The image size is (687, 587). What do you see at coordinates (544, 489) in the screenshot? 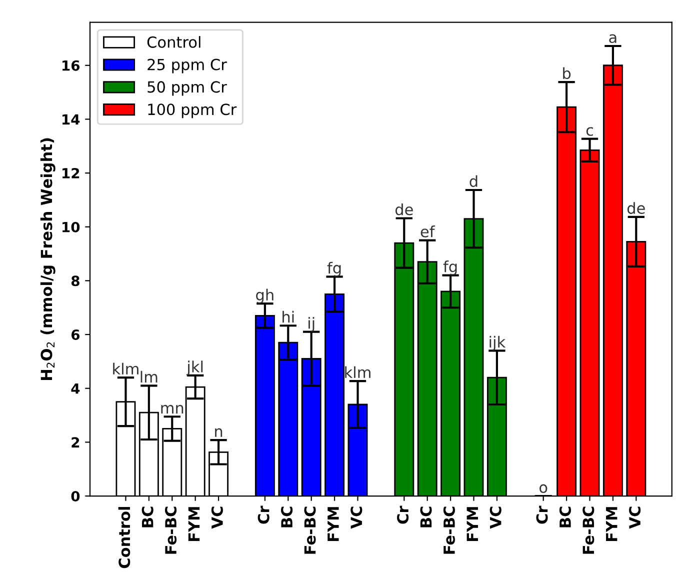
I see `data-label: o` at bounding box center [544, 489].